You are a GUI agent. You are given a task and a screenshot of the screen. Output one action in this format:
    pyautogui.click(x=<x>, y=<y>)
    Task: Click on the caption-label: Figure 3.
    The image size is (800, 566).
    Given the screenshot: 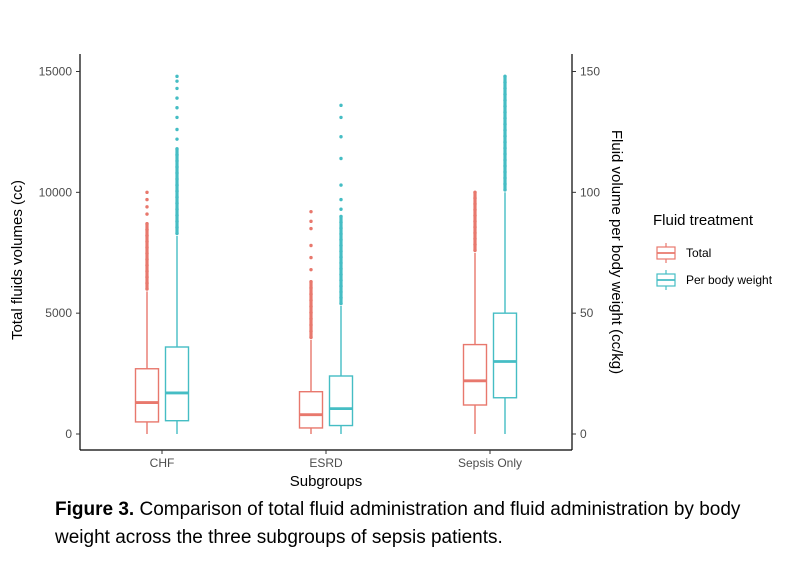 What is the action you would take?
    pyautogui.click(x=95, y=509)
    